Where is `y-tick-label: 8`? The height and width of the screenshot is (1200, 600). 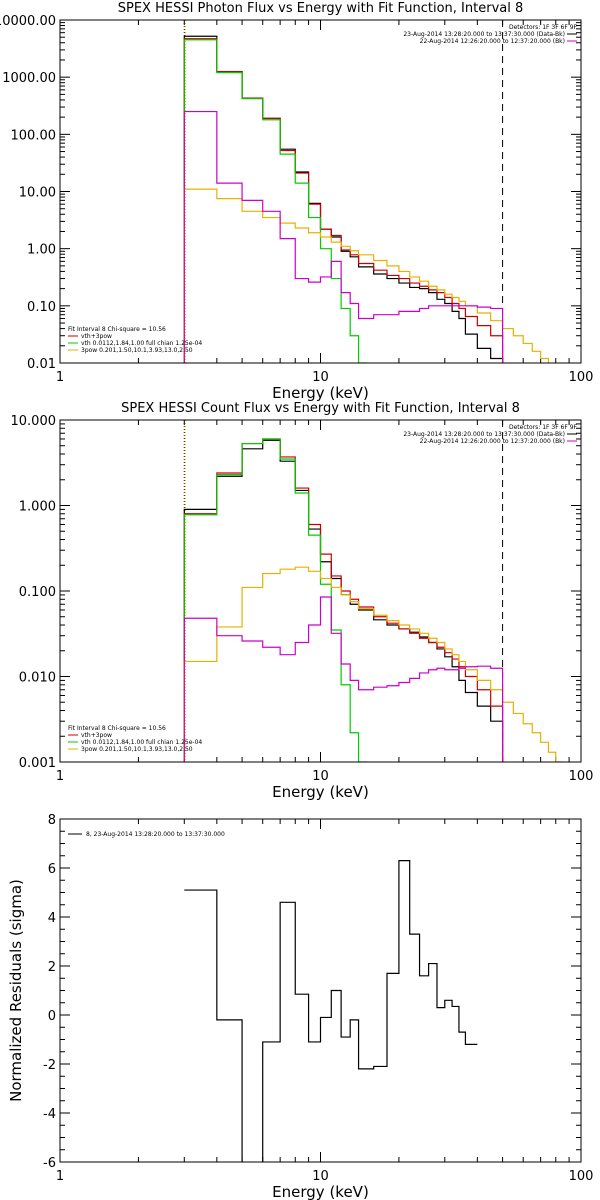 y-tick-label: 8 is located at coordinates (52, 820).